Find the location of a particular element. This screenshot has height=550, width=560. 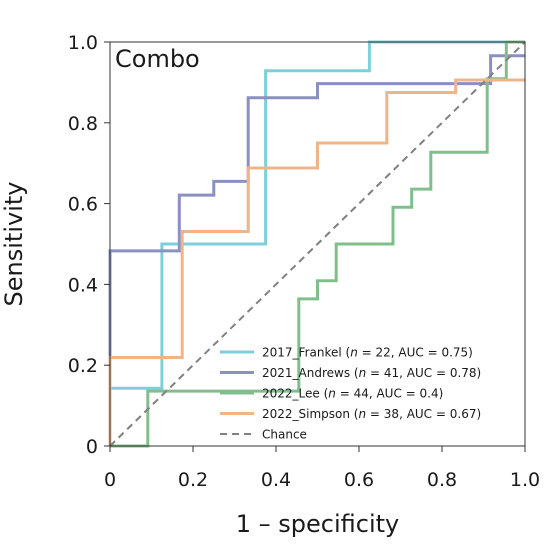

y-tick-label: 0.6 is located at coordinates (83, 205).